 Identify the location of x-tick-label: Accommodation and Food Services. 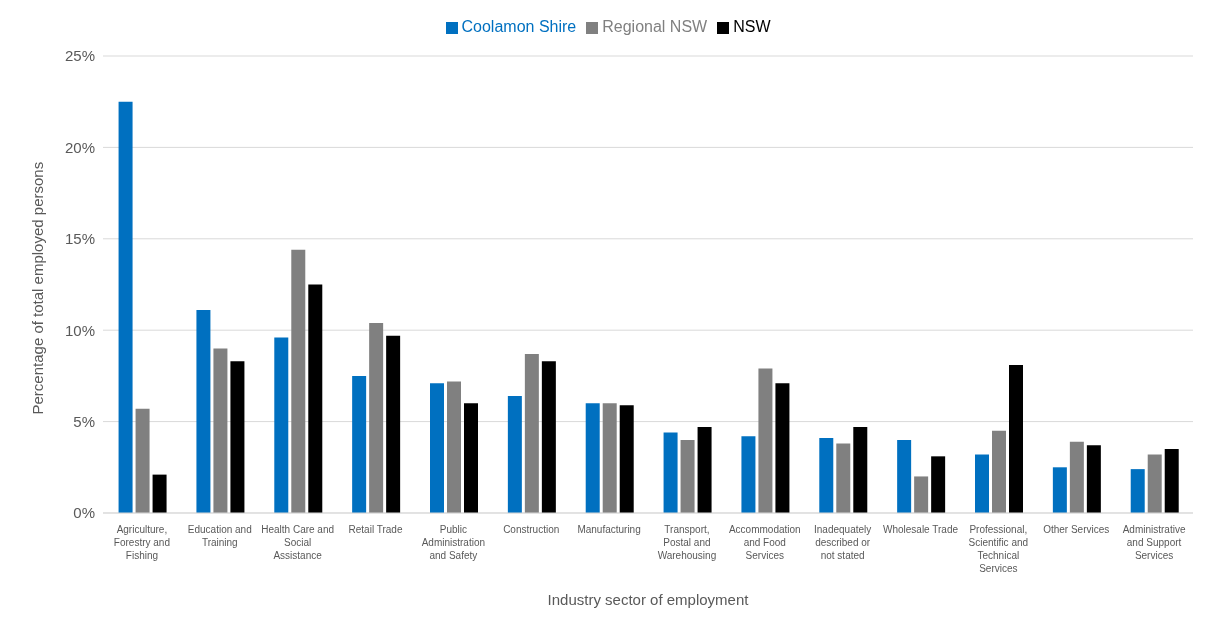
(764, 542).